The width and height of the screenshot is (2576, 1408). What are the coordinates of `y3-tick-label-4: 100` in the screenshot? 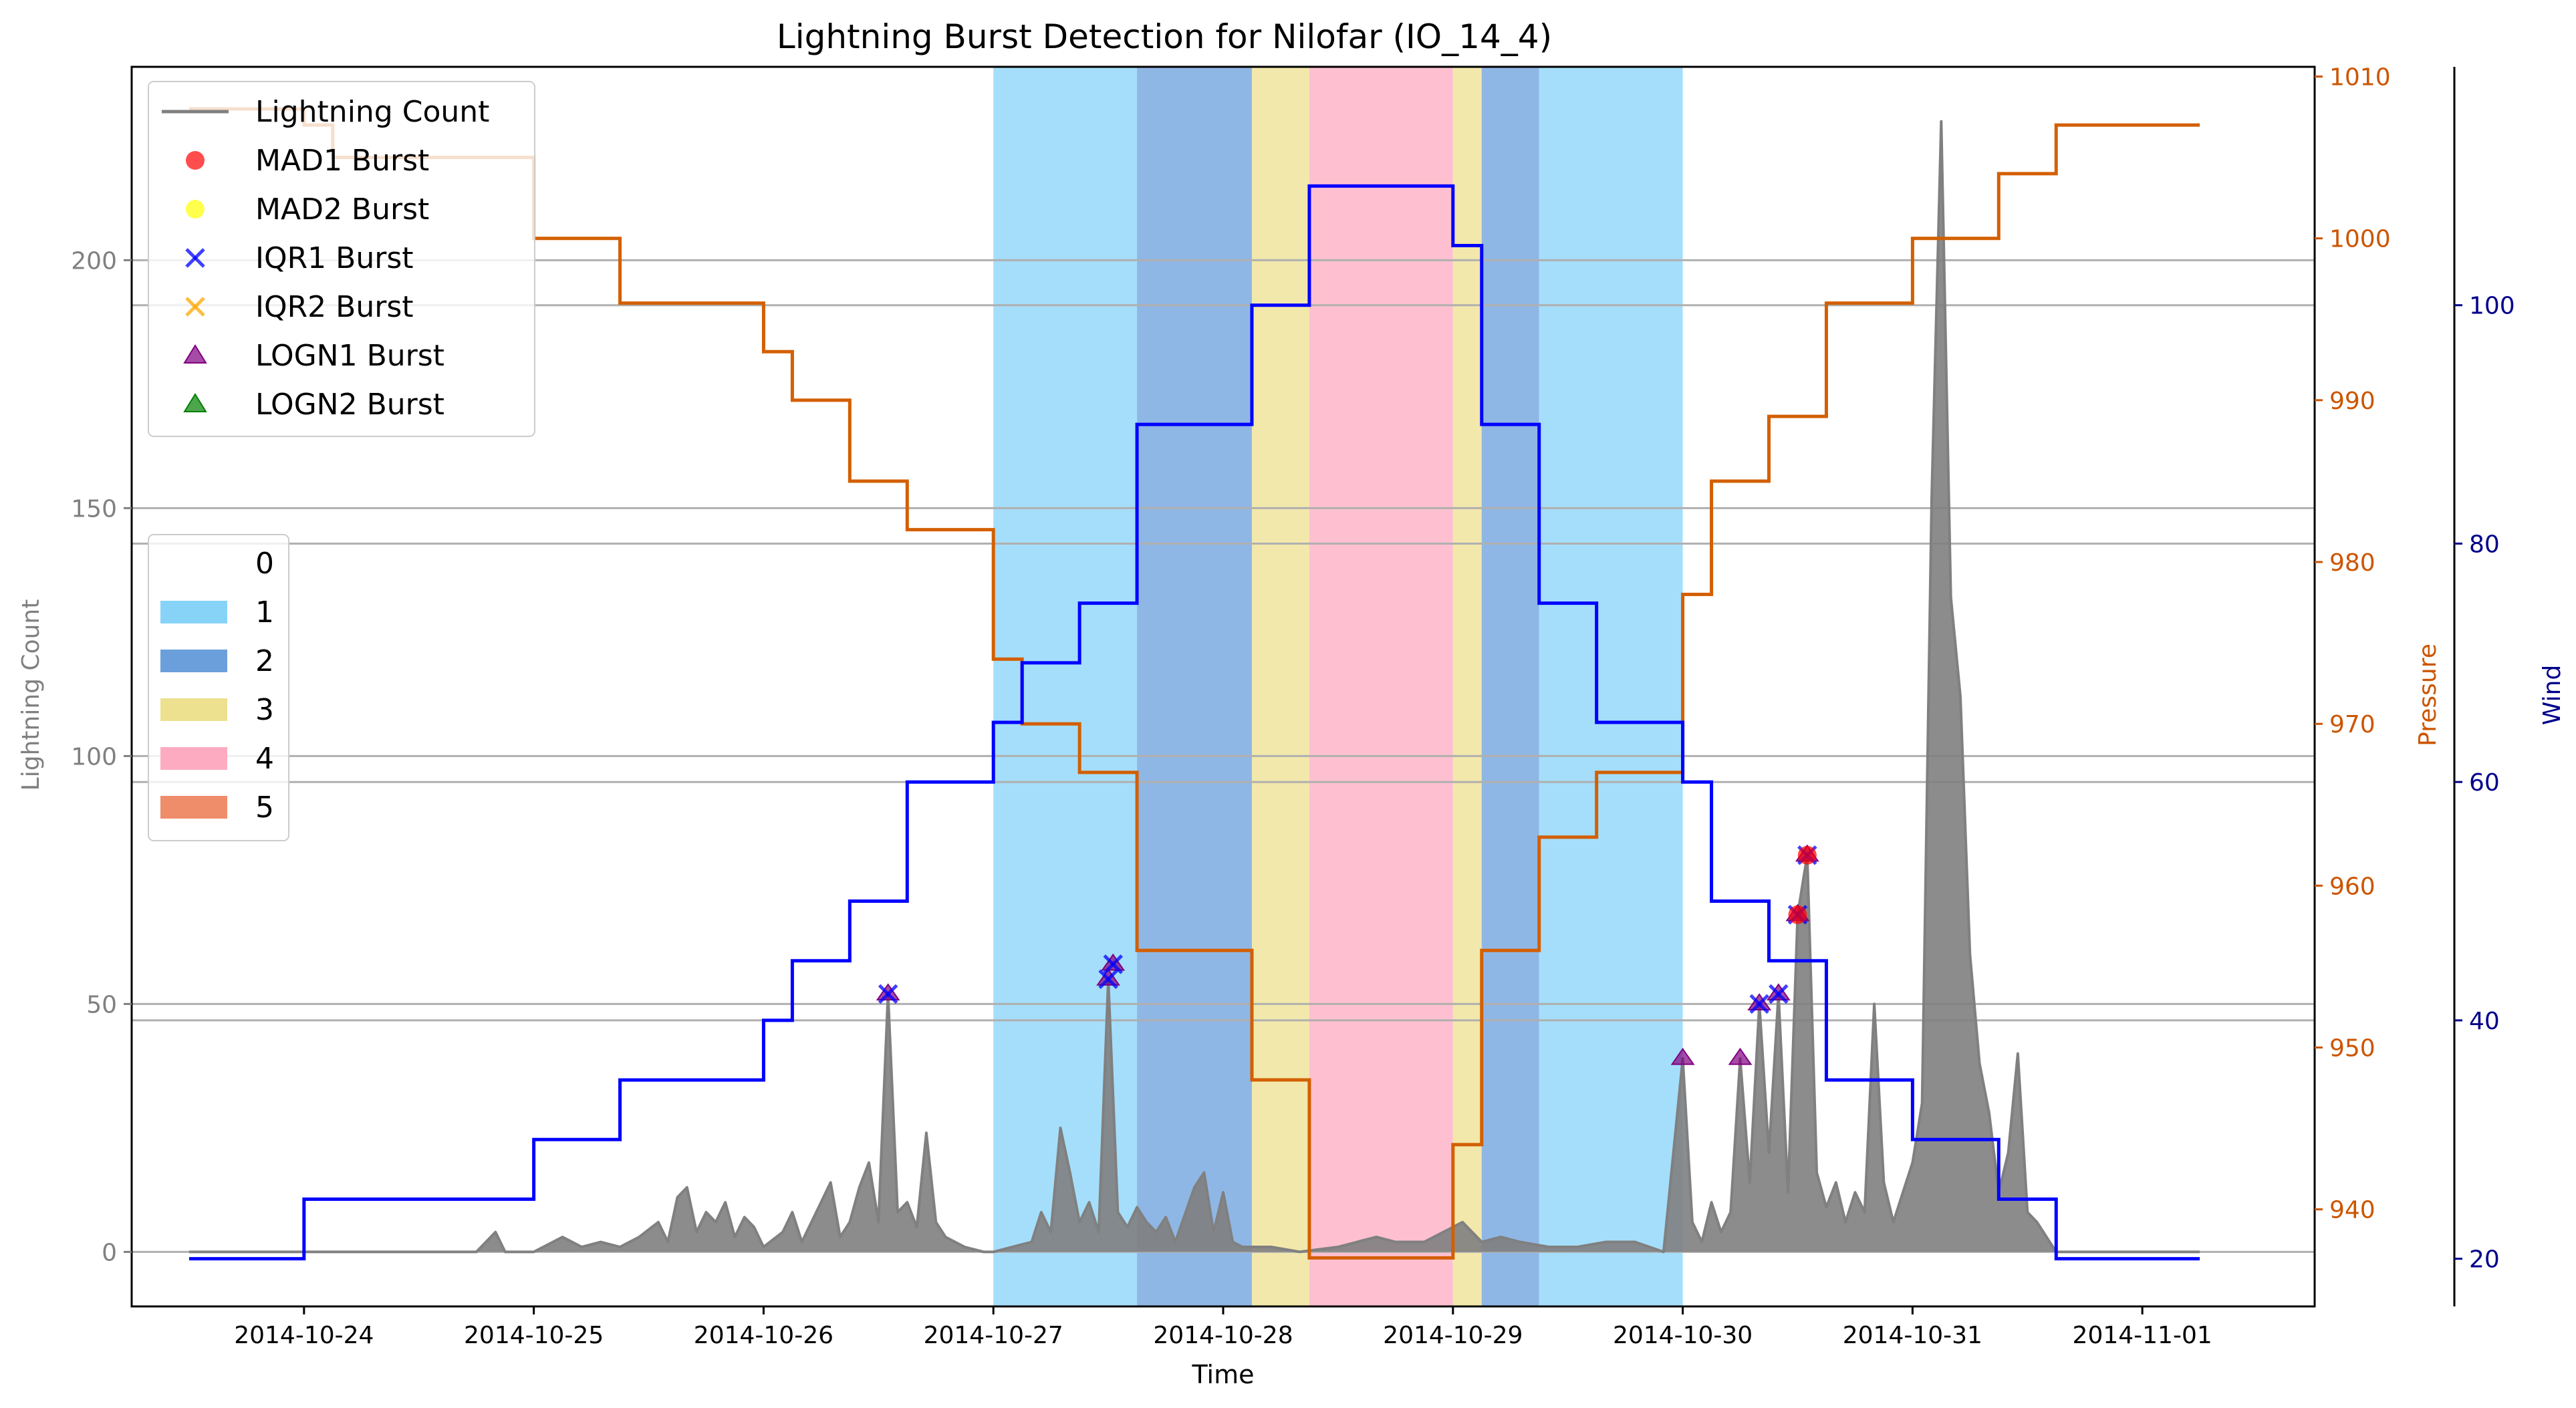 It's located at (2492, 306).